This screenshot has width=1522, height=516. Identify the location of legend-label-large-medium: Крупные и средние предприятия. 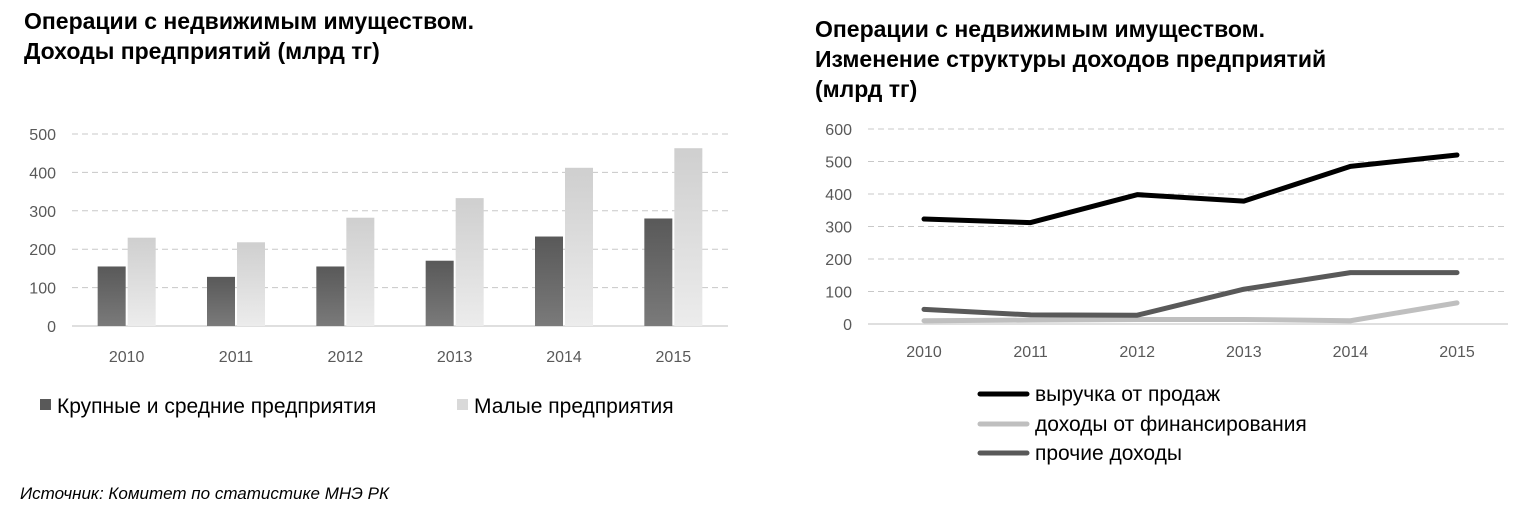
(216, 406).